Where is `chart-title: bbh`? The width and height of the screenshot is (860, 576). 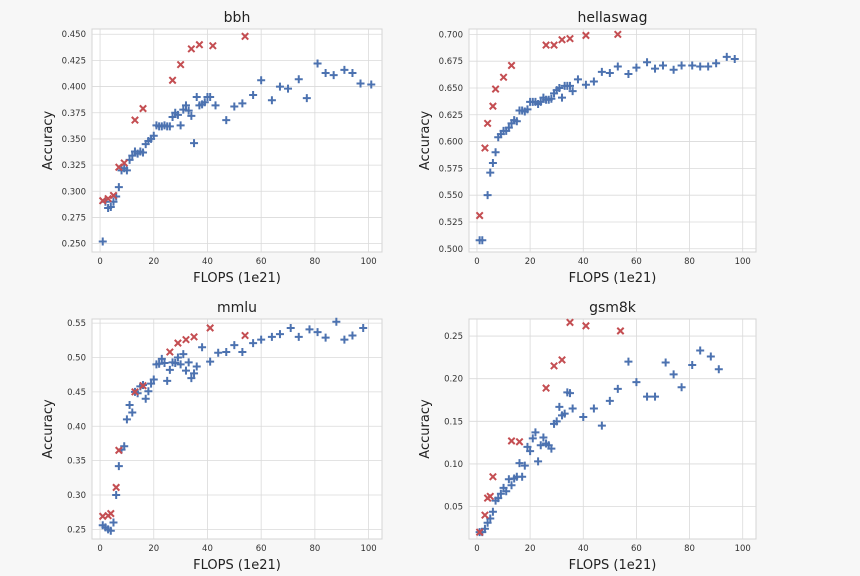 chart-title: bbh is located at coordinates (237, 18).